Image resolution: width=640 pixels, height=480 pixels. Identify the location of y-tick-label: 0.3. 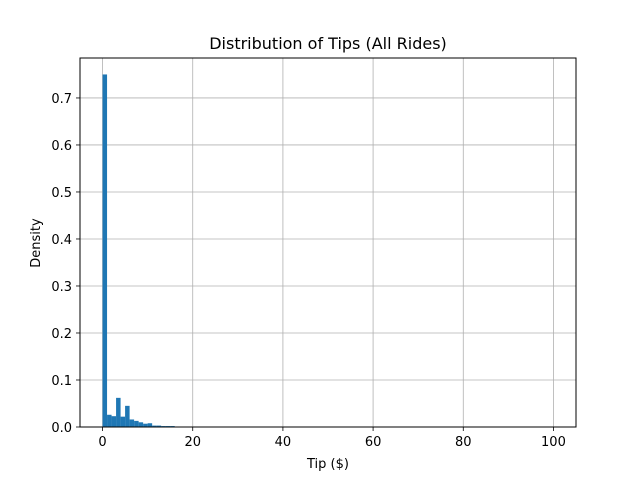
(61, 287).